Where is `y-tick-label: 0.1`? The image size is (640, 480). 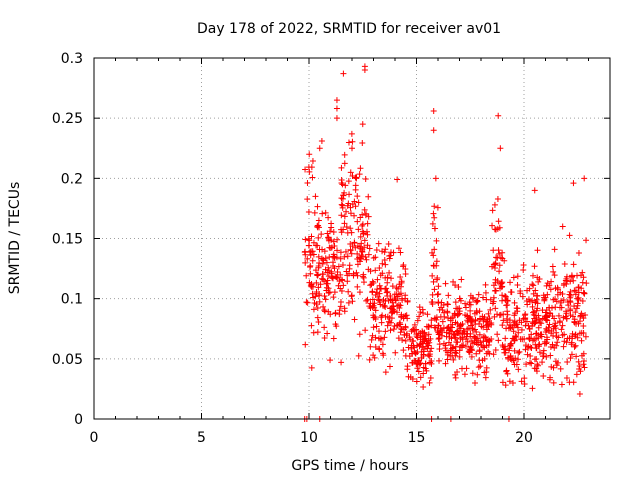 y-tick-label: 0.1 is located at coordinates (72, 300).